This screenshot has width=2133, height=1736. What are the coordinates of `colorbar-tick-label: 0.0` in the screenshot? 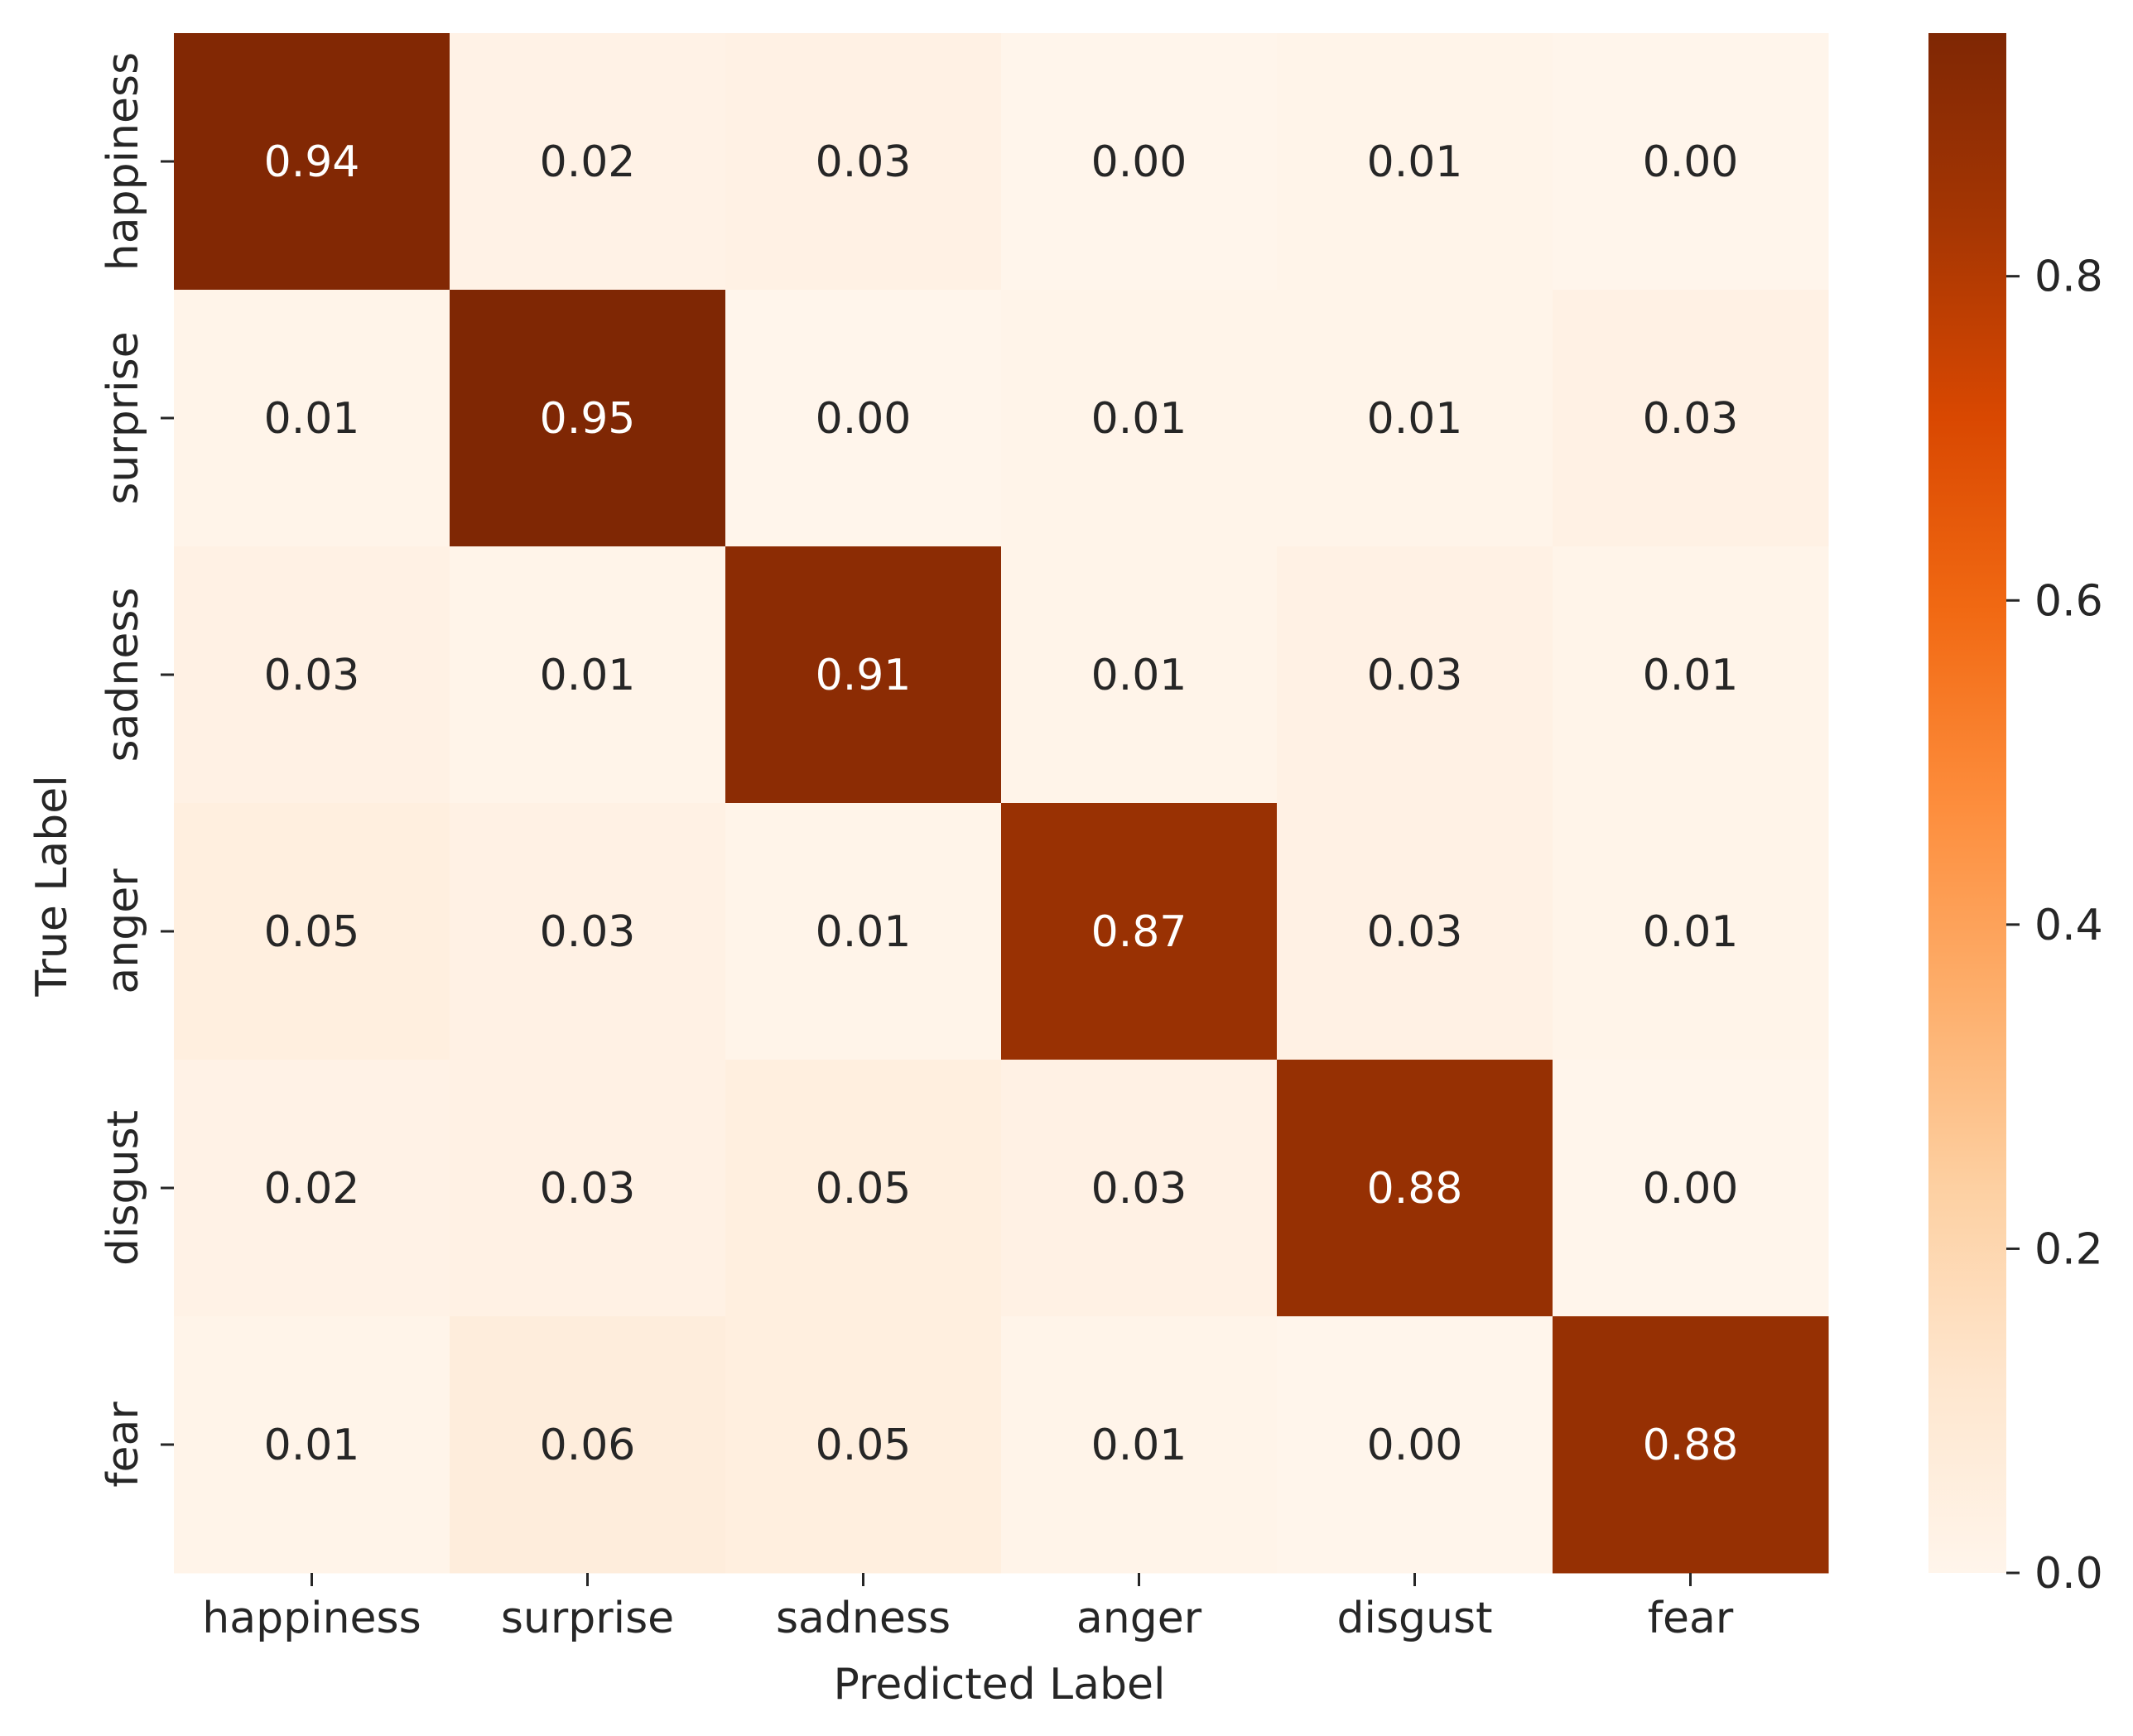 It's located at (2068, 1574).